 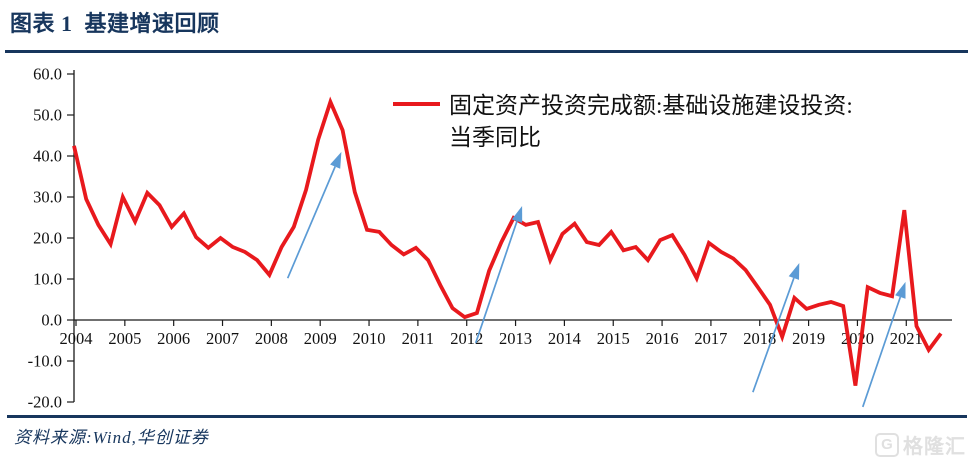 What do you see at coordinates (271, 338) in the screenshot?
I see `x-tick-label: 2008` at bounding box center [271, 338].